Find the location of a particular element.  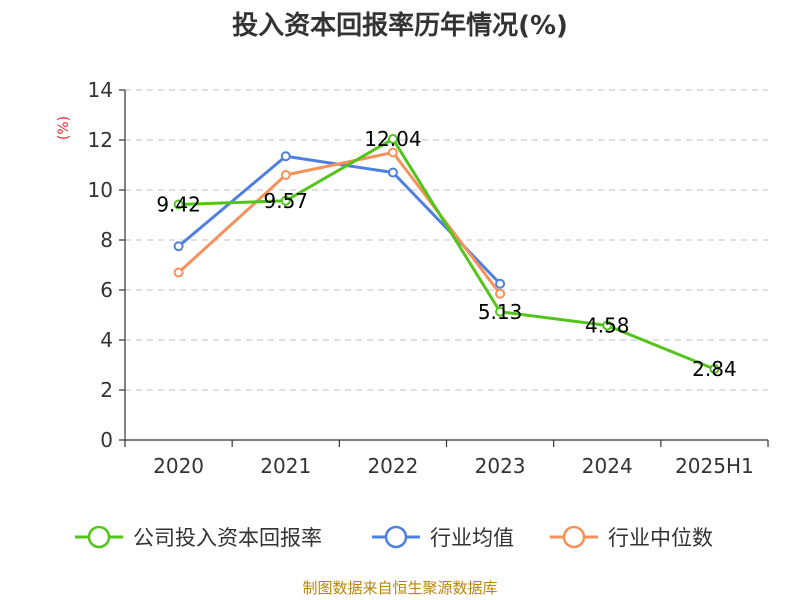

x-tick-label: 2025H1 is located at coordinates (714, 466).